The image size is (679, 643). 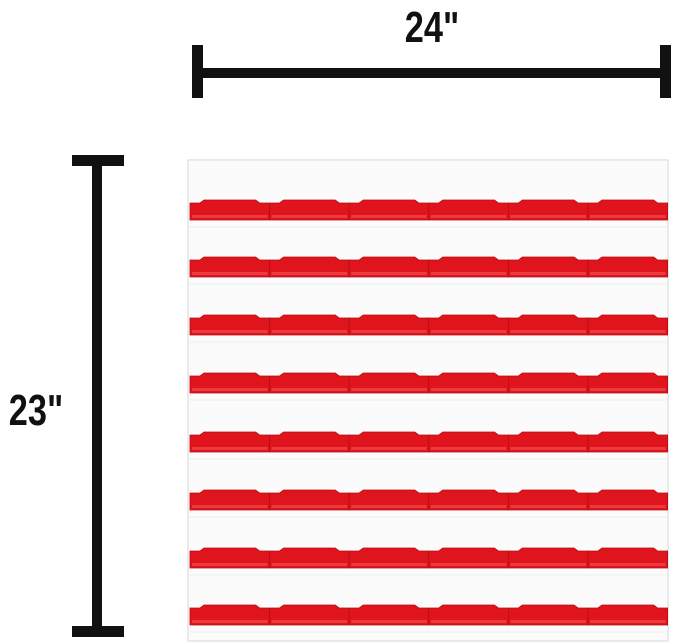 I want to click on width-dimension: 24", so click(x=431, y=50).